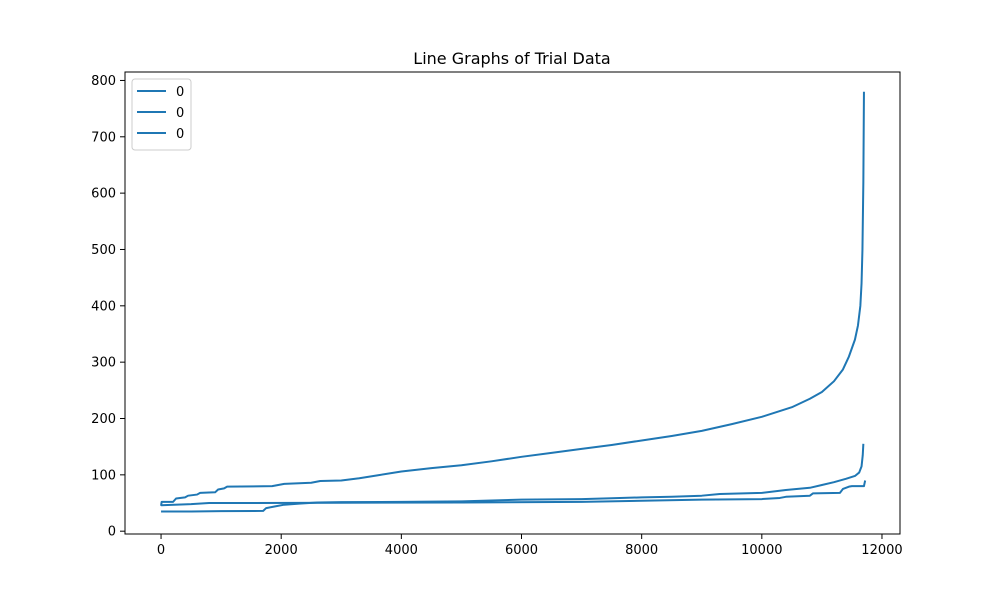  I want to click on y-tick-label: 400, so click(103, 306).